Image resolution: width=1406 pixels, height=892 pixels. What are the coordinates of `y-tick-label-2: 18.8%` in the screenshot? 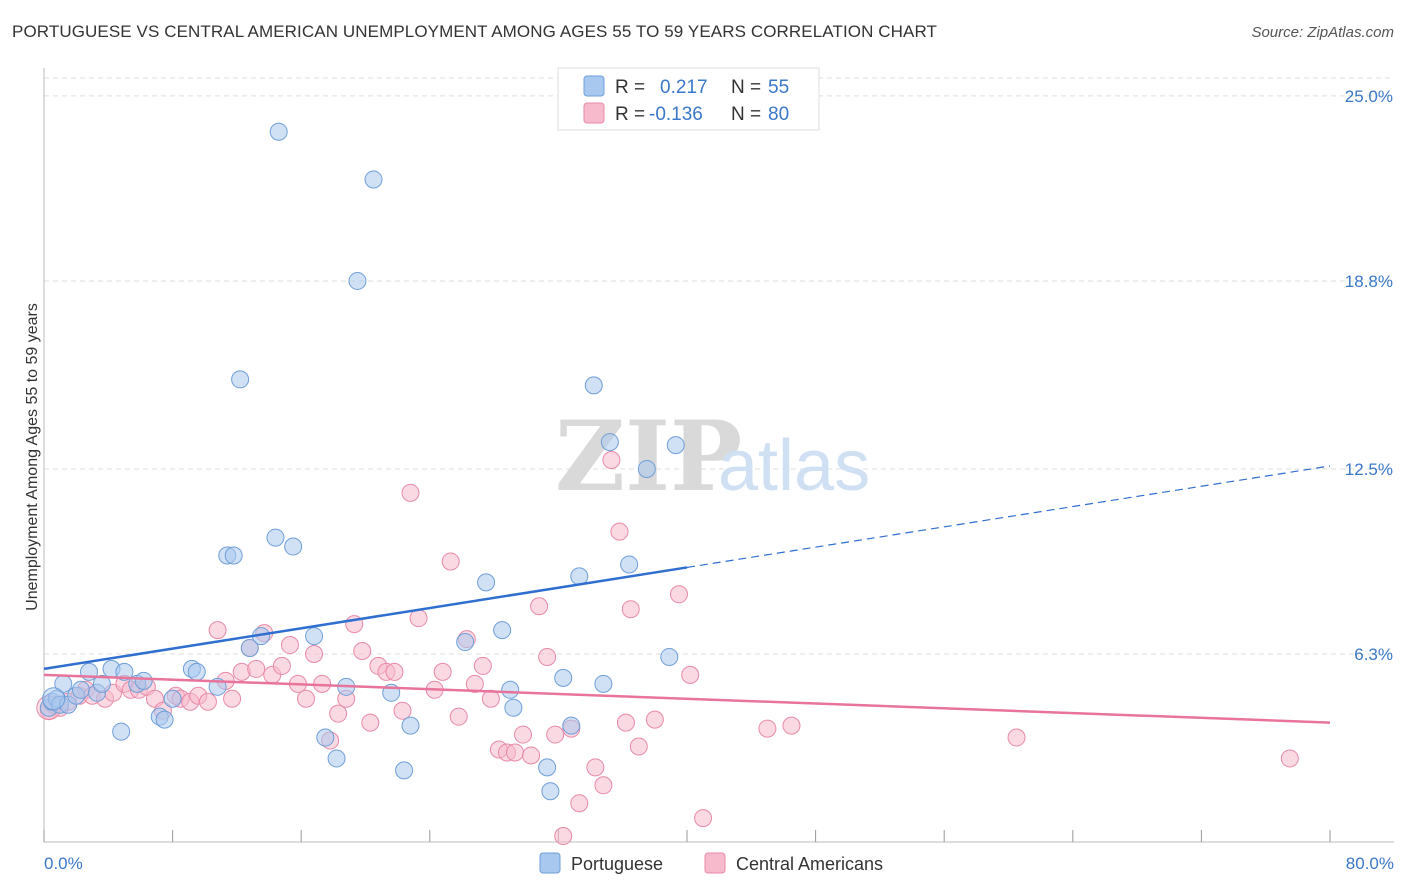 It's located at (1369, 281).